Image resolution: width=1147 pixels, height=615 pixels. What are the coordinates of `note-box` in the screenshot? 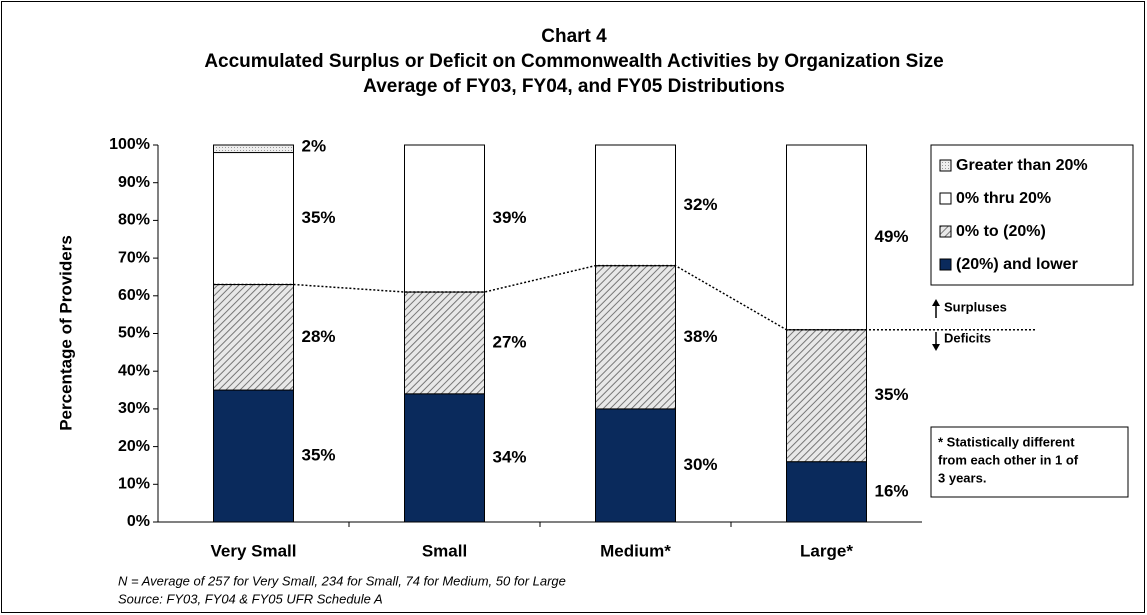 It's located at (1029, 462).